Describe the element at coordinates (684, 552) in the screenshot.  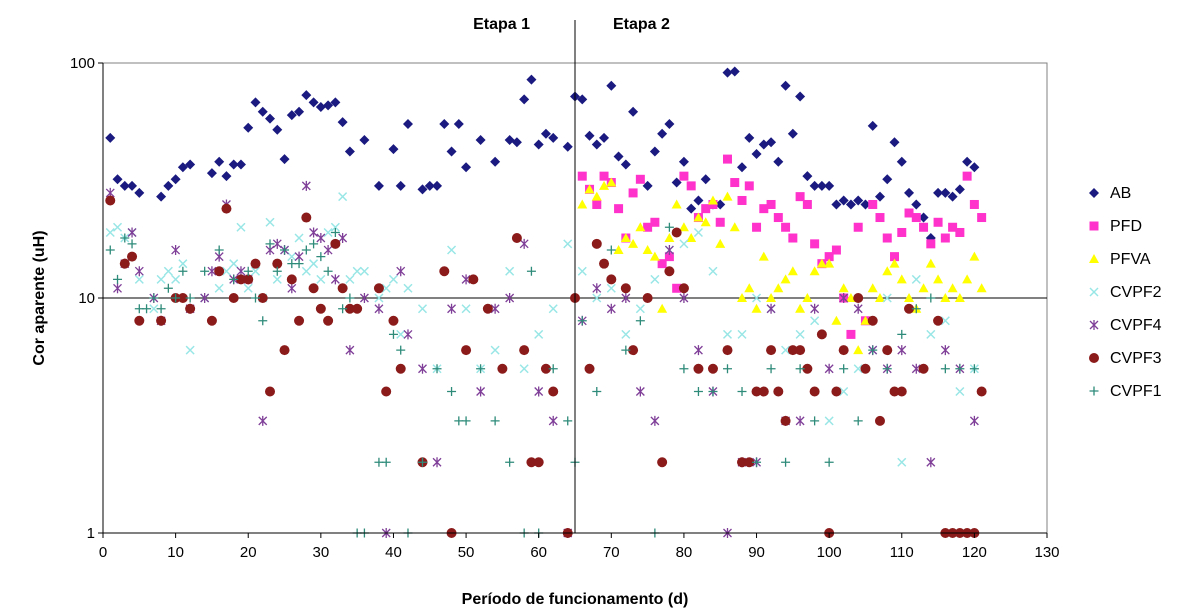
I see `x-tick-label: 80` at that location.